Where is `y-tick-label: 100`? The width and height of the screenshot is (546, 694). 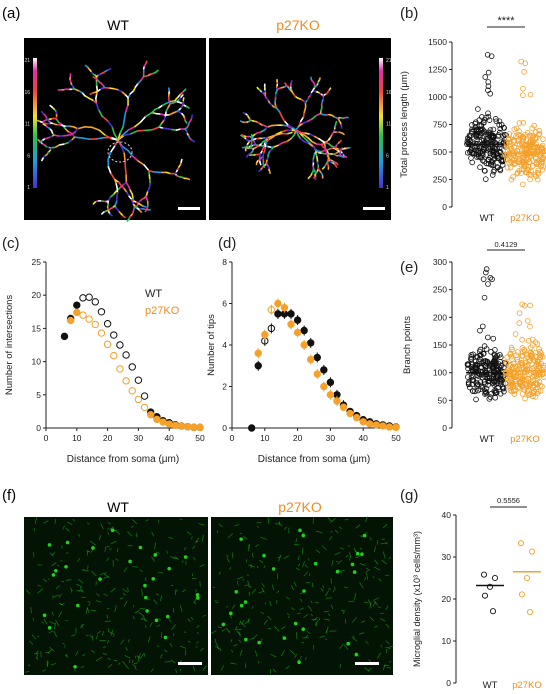
y-tick-label: 100 is located at coordinates (440, 373).